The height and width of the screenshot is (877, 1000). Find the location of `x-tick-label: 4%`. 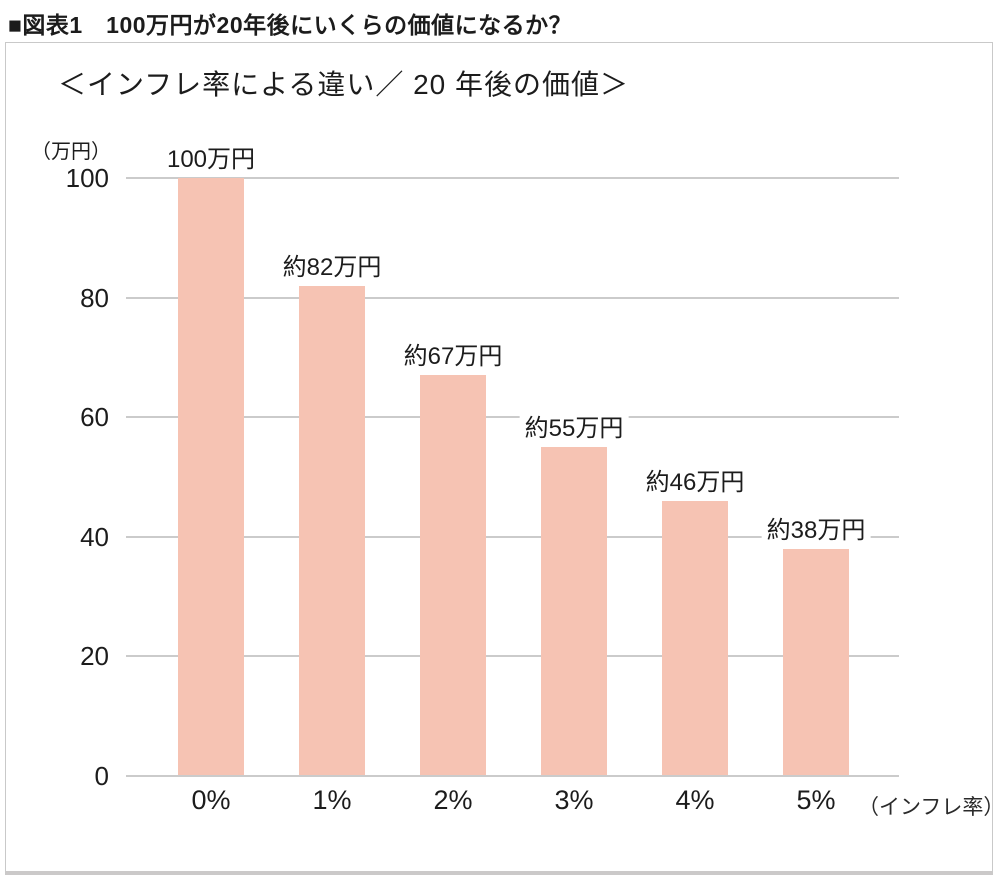

x-tick-label: 4% is located at coordinates (695, 800).